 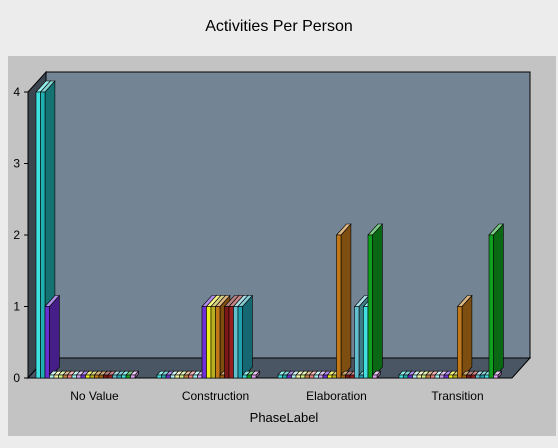 I want to click on x-axis-title: PhaseLabel, so click(x=284, y=417).